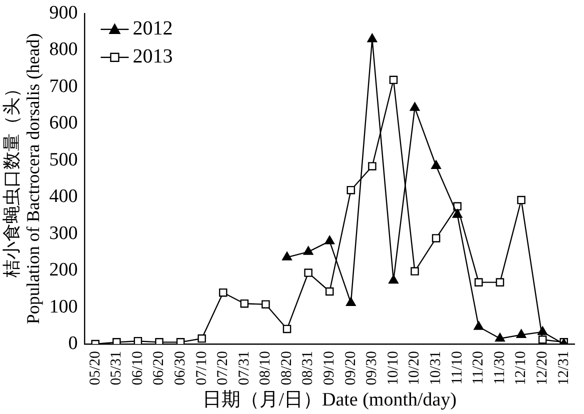 Image resolution: width=584 pixels, height=414 pixels. I want to click on x-tick-label: 06/10, so click(138, 368).